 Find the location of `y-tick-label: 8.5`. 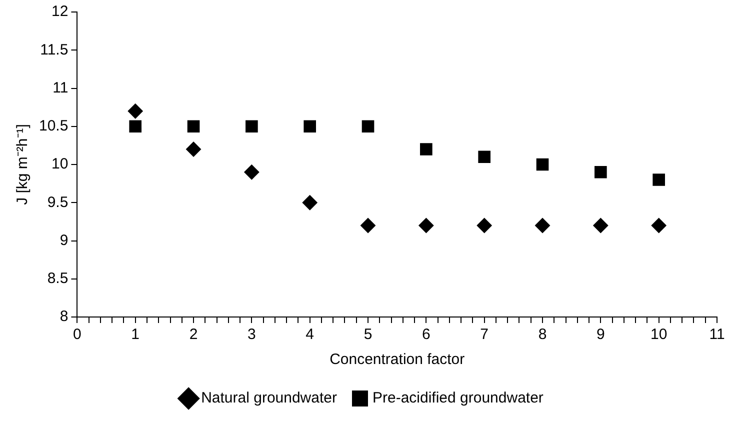

y-tick-label: 8.5 is located at coordinates (57, 279).